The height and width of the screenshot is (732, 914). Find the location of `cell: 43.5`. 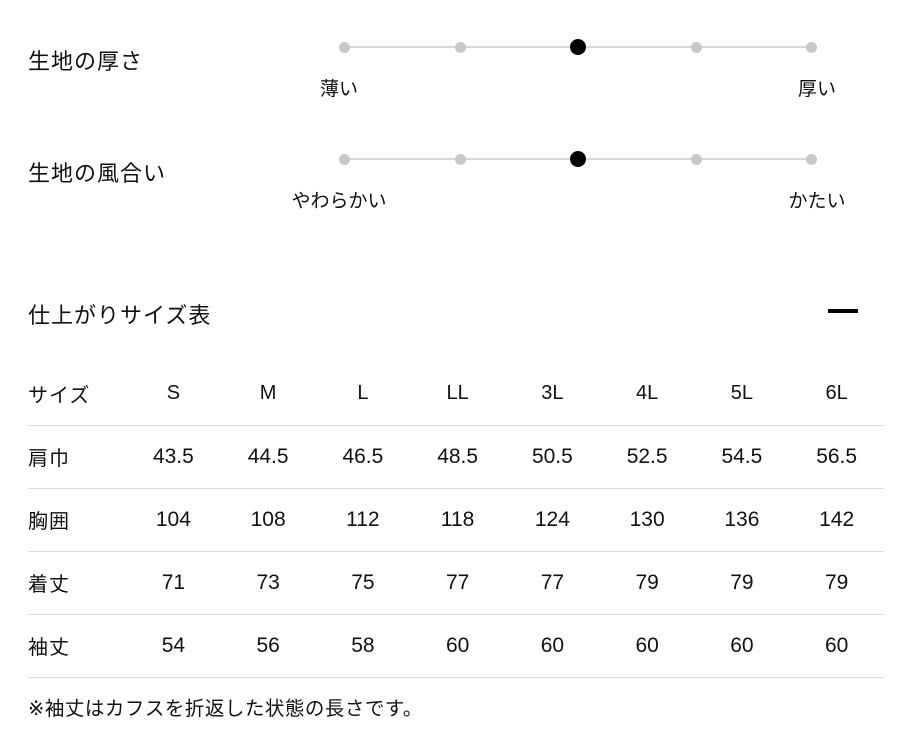

cell: 43.5 is located at coordinates (173, 457).